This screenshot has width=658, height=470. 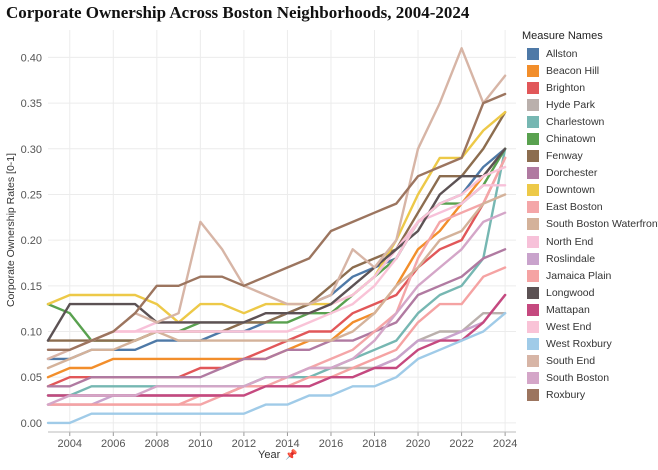 I want to click on x-tick-label: 2006, so click(x=113, y=444).